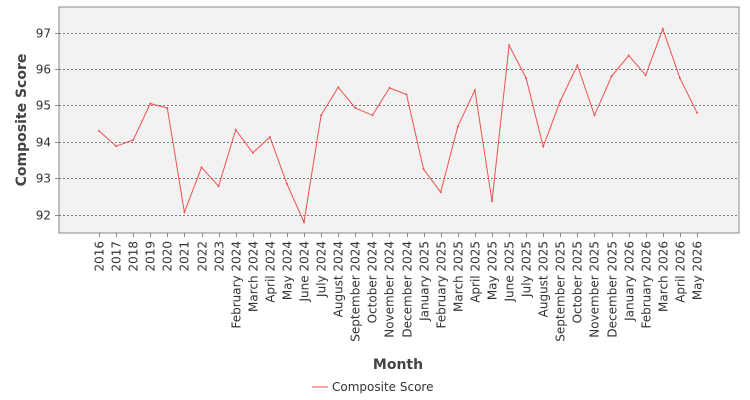  What do you see at coordinates (442, 285) in the screenshot?
I see `x-tick-label: February 2025` at bounding box center [442, 285].